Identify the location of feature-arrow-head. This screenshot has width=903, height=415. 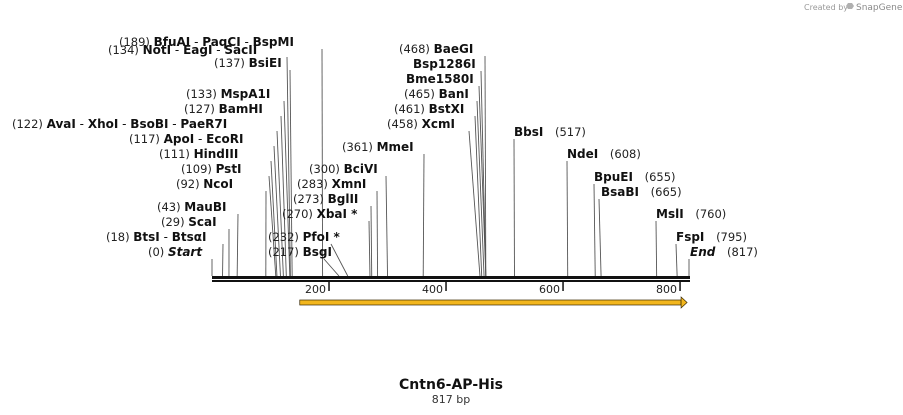
(684, 302).